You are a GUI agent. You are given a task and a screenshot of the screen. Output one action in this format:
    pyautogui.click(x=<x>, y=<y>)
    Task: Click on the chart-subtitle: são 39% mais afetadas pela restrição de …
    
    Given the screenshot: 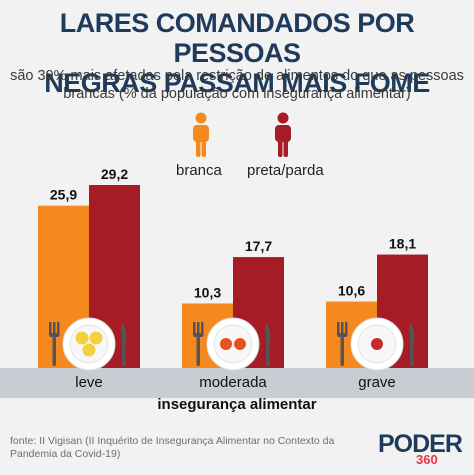 What is the action you would take?
    pyautogui.click(x=237, y=85)
    